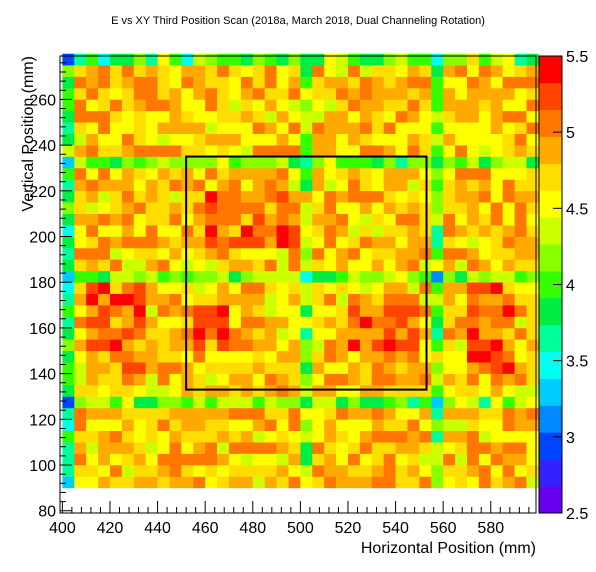 The width and height of the screenshot is (596, 572). Describe the element at coordinates (577, 57) in the screenshot. I see `colorbar-tick-label: 5.5` at that location.